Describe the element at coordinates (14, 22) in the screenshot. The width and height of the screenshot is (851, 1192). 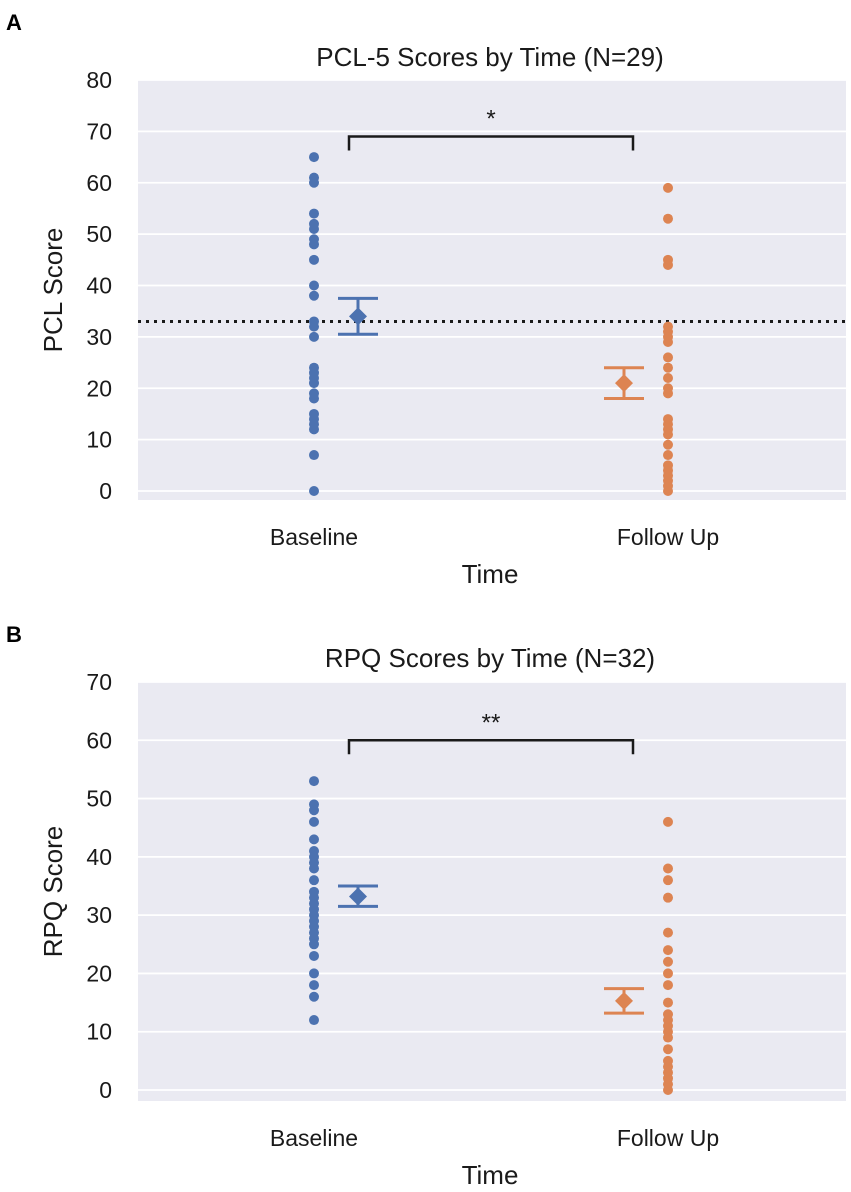
I see `panel-a-letter: A` at that location.